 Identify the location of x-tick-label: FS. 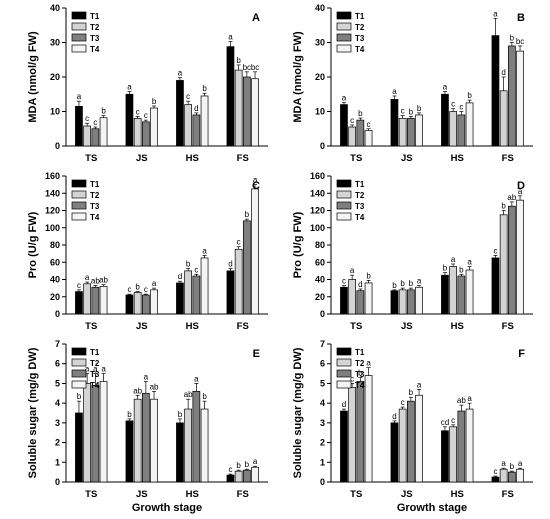
(243, 158).